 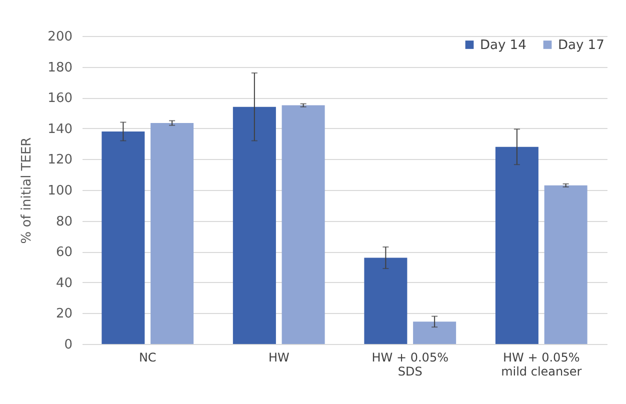 What do you see at coordinates (64, 314) in the screenshot?
I see `y-tick-label: 20` at bounding box center [64, 314].